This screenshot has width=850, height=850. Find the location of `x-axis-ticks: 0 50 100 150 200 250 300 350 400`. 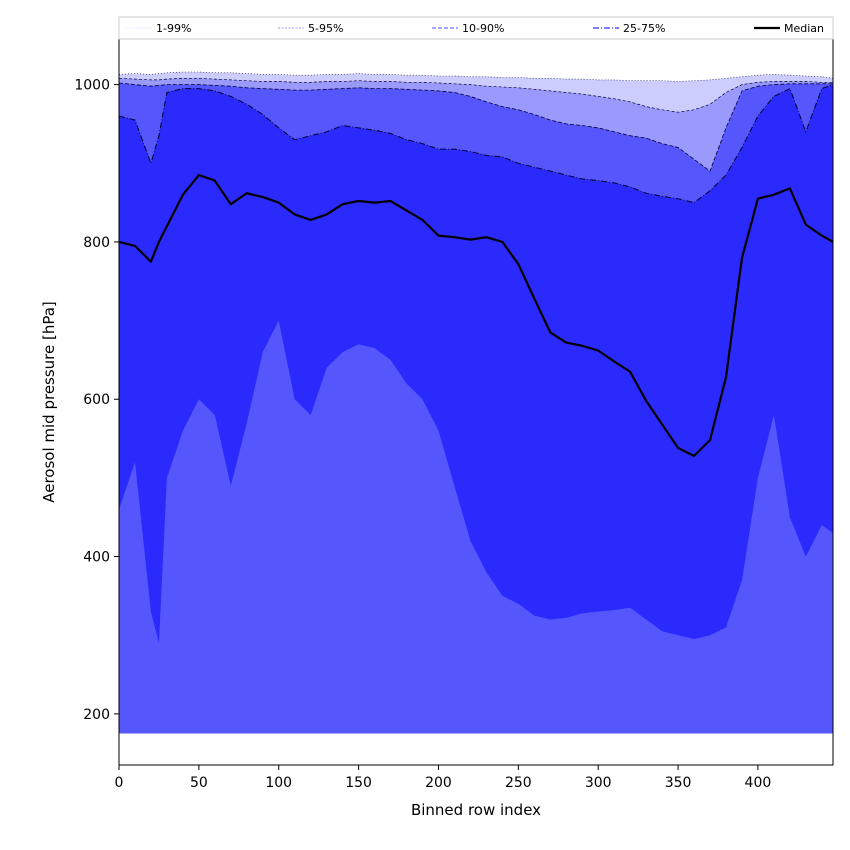

x-axis-ticks: 0 50 100 150 200 250 300 350 400 is located at coordinates (443, 778).